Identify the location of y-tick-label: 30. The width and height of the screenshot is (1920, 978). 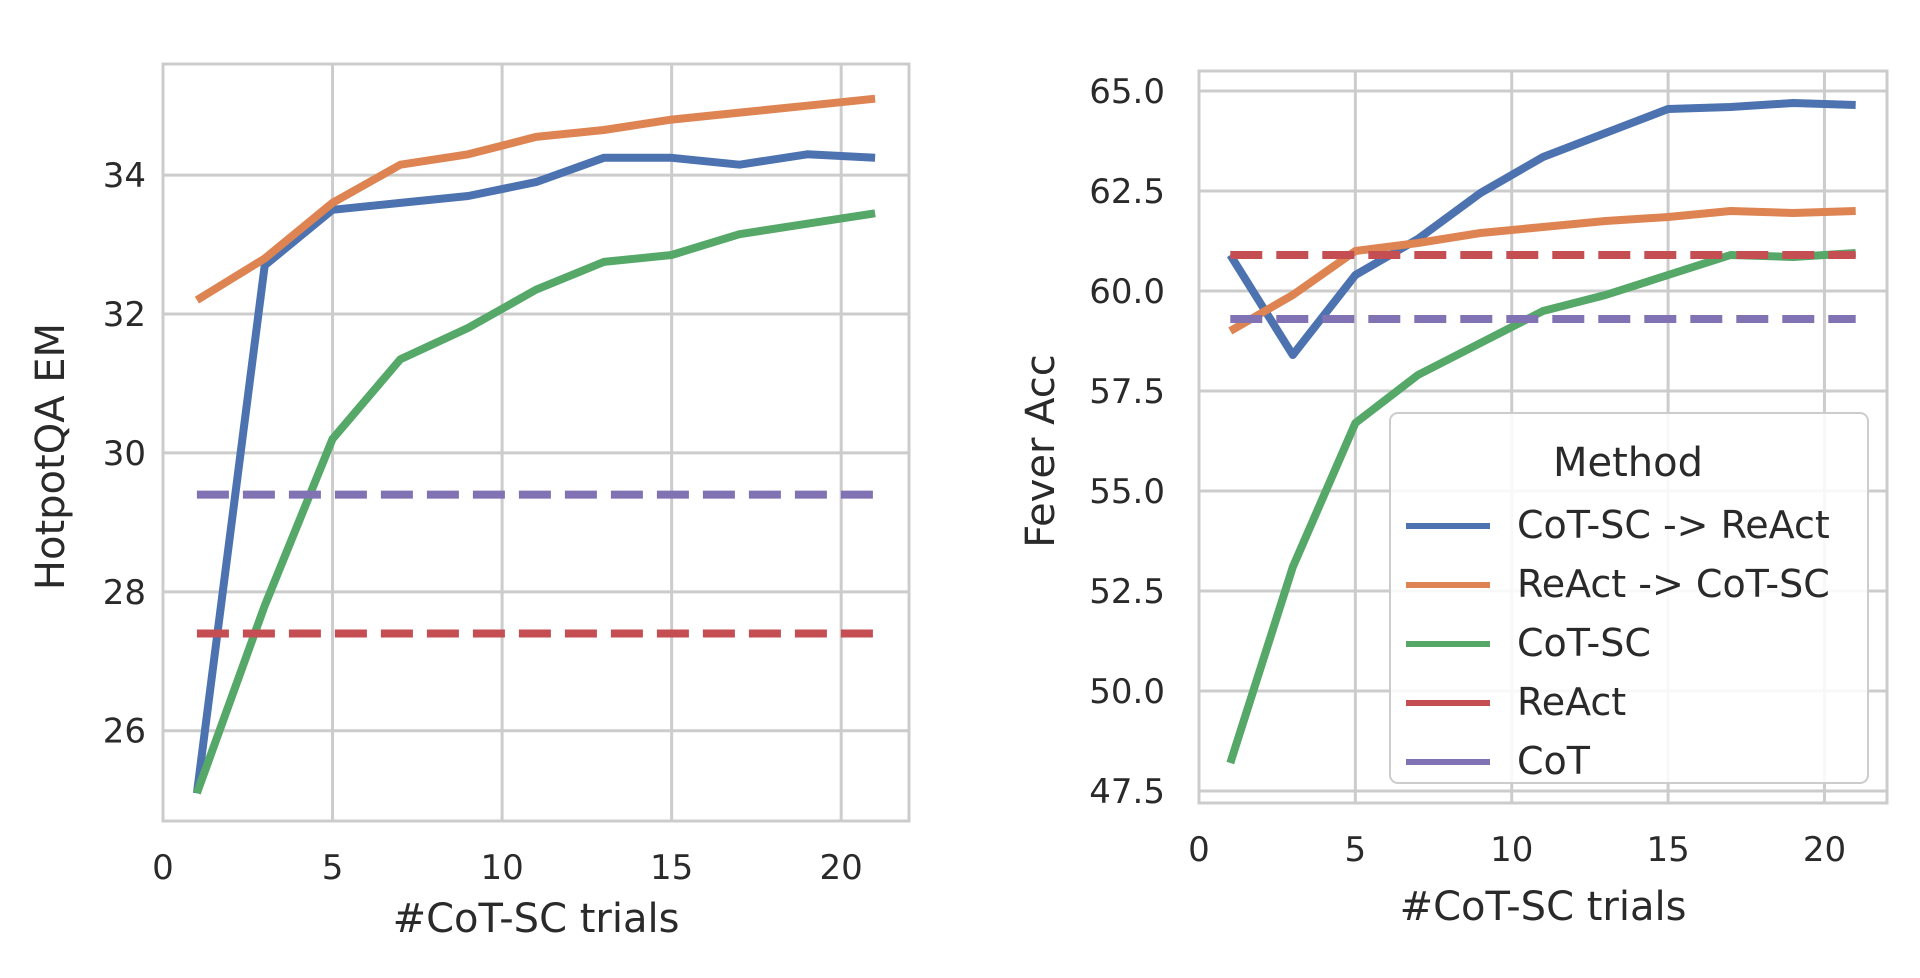
(124, 454).